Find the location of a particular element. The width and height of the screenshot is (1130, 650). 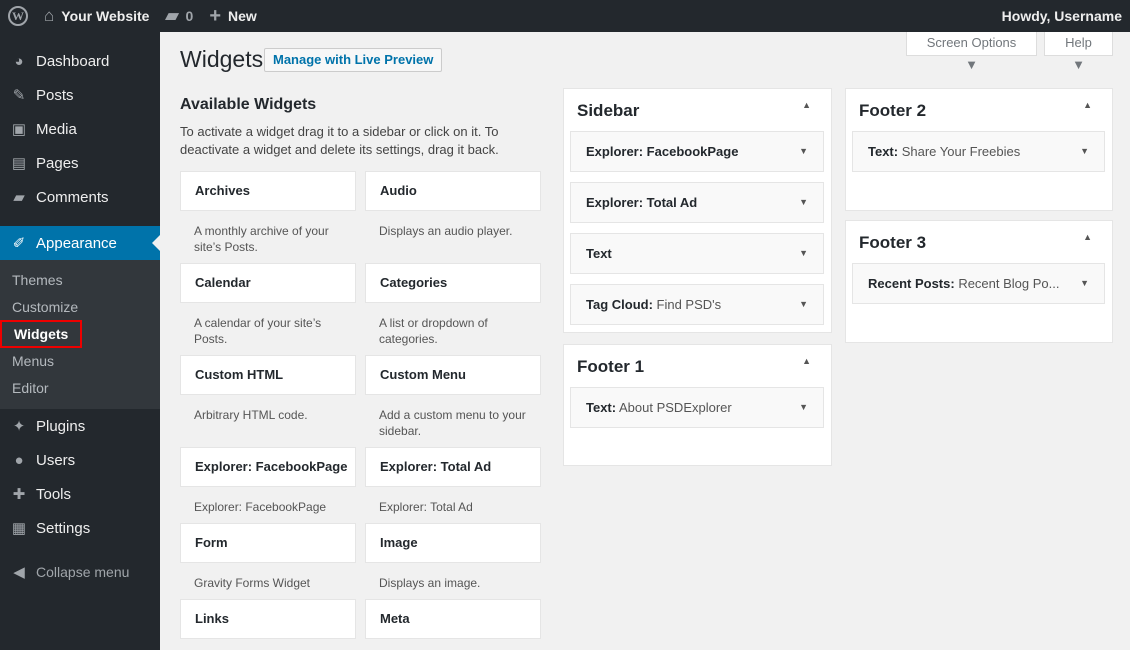

widget-area-title: Footer 2 is located at coordinates (893, 110).